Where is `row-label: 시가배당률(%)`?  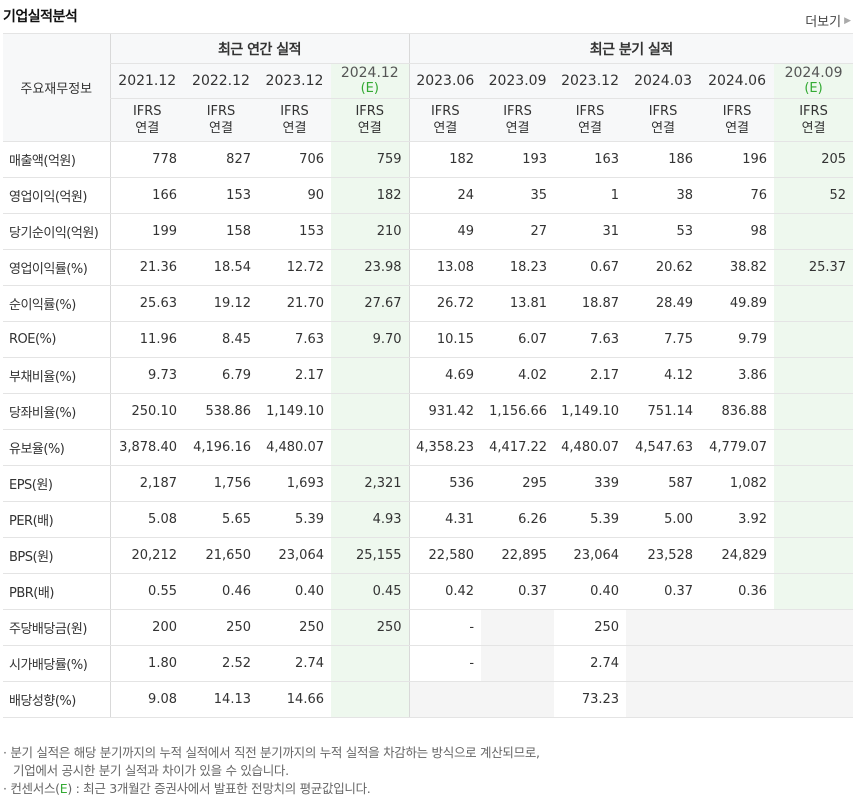
row-label: 시가배당률(%) is located at coordinates (56, 663).